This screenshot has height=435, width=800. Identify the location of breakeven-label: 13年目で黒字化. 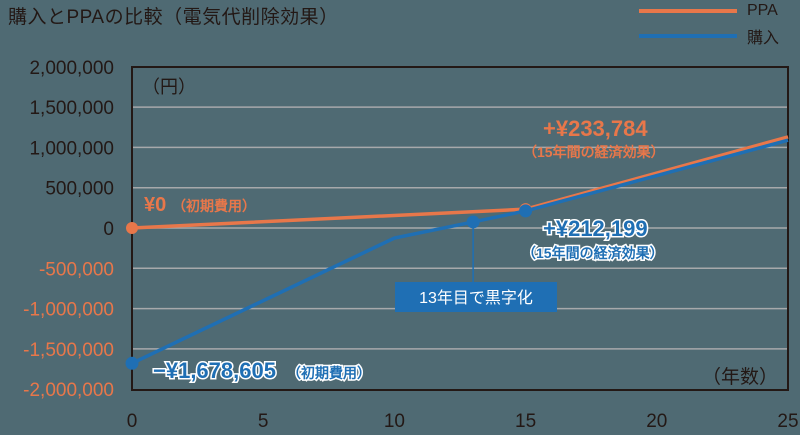
(476, 298).